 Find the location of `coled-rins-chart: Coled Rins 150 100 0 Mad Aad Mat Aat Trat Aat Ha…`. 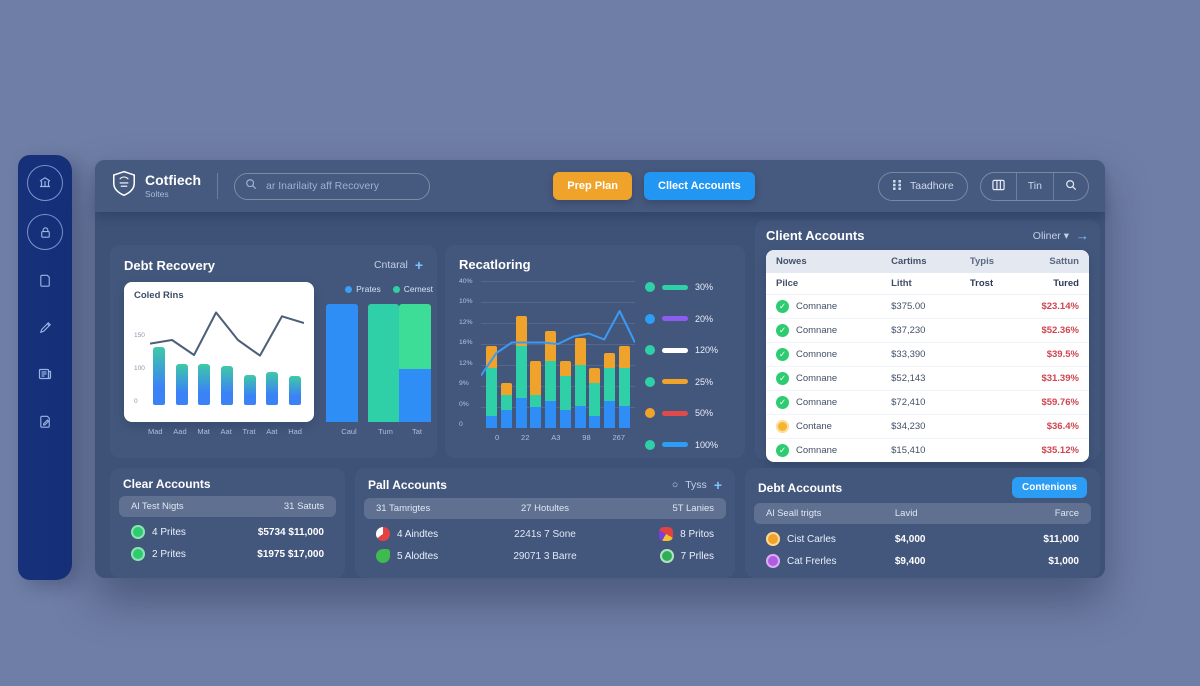

coled-rins-chart: Coled Rins 150 100 0 Mad Aad Mat Aat Trat Aat Ha… is located at coordinates (219, 359).